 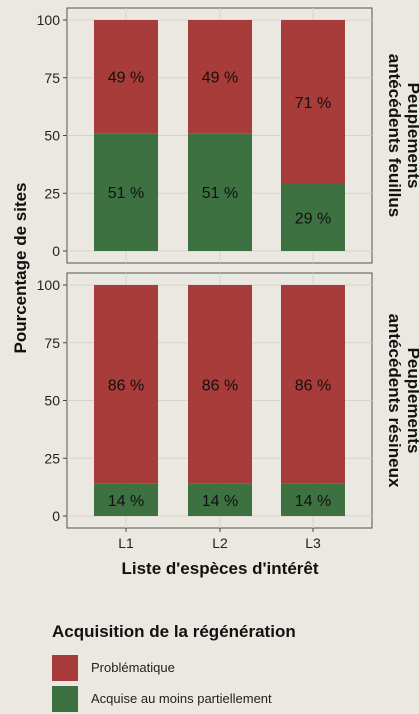 What do you see at coordinates (133, 667) in the screenshot?
I see `legend-label-problematique: Problématique` at bounding box center [133, 667].